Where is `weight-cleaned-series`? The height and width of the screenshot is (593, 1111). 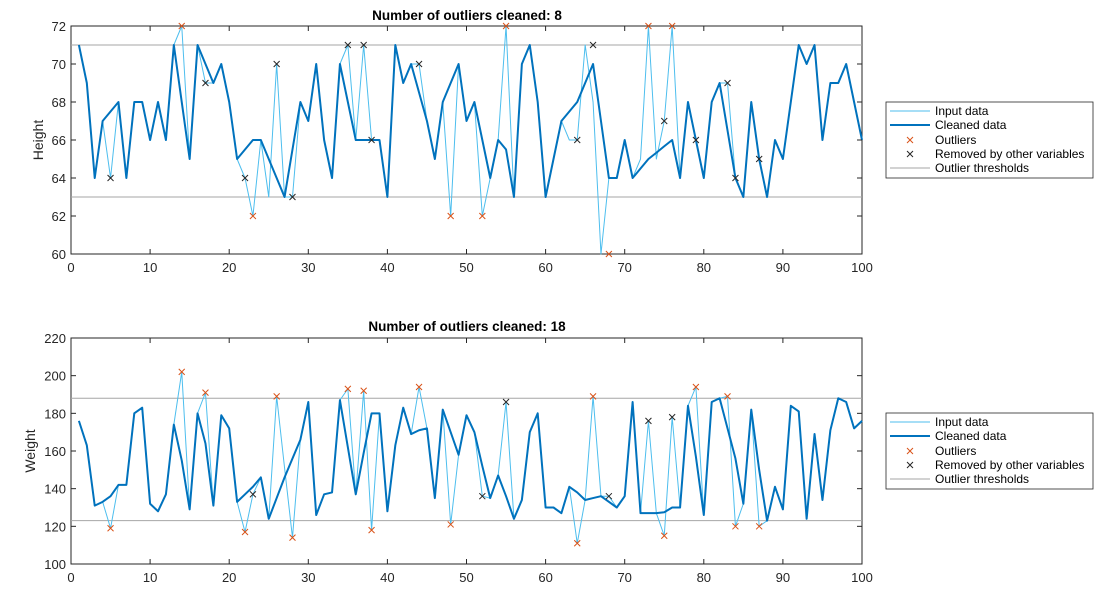 weight-cleaned-series is located at coordinates (470, 459).